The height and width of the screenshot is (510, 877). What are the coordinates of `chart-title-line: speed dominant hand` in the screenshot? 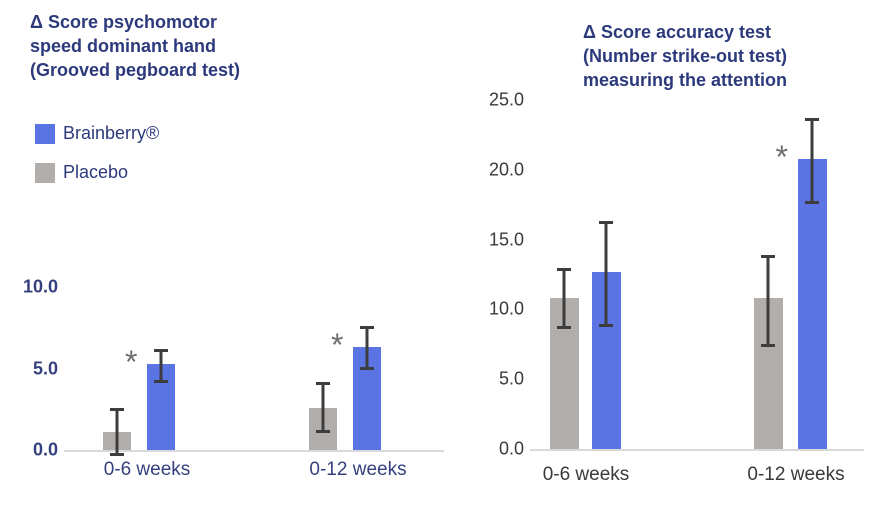 It's located at (123, 46).